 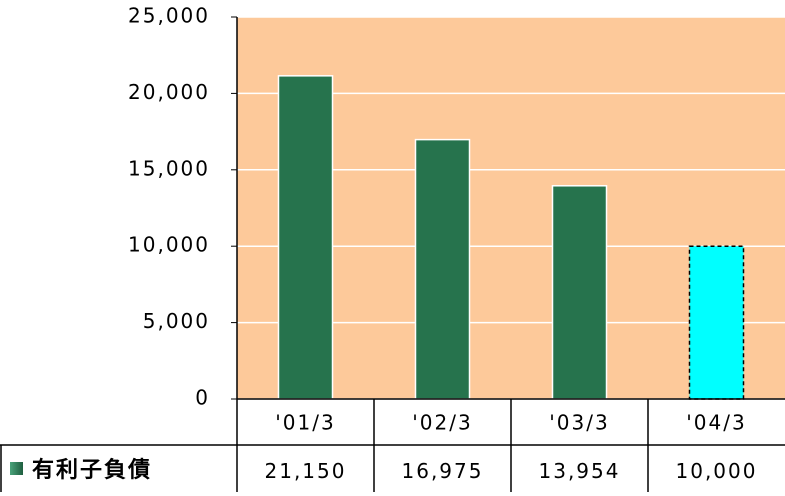 I want to click on legend-label: 有利子負債, so click(x=92, y=470).